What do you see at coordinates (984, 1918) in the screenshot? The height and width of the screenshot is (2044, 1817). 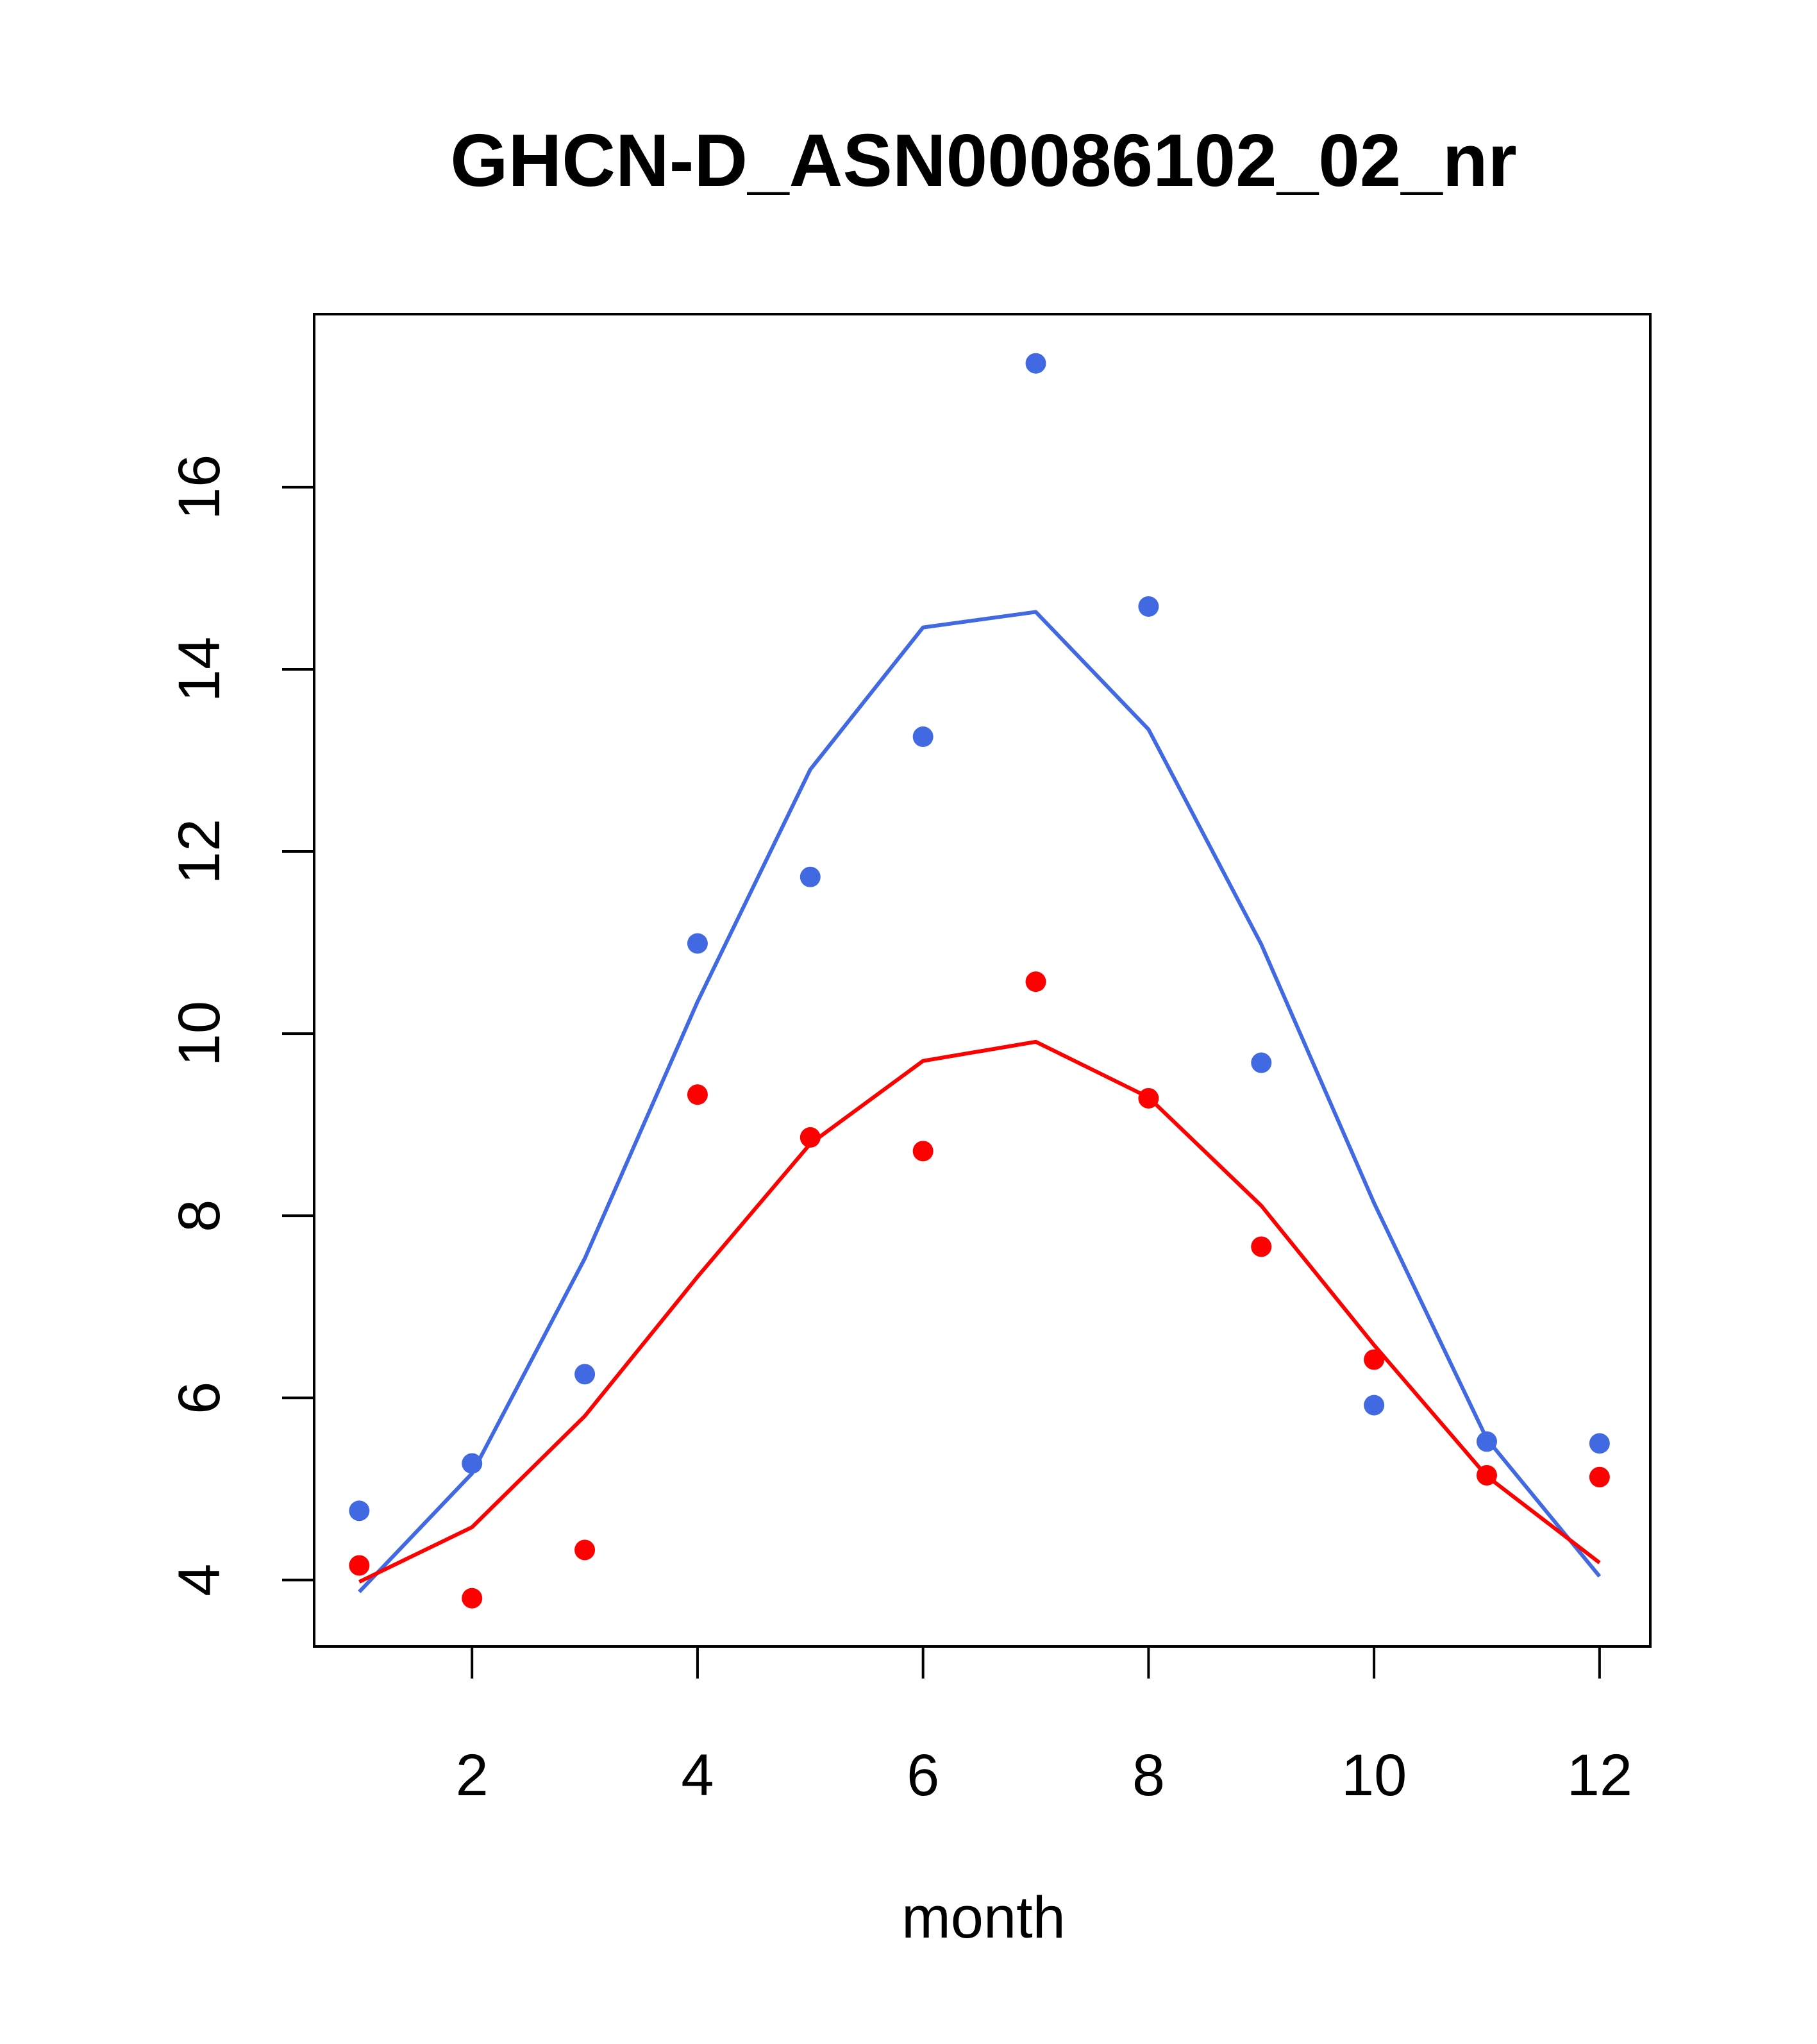 I see `x-axis-label: month` at bounding box center [984, 1918].